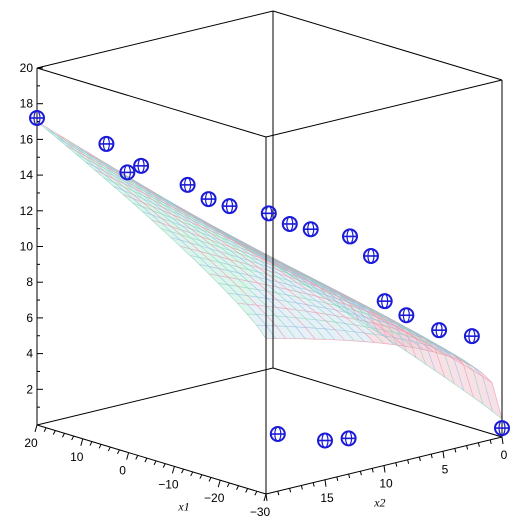  What do you see at coordinates (27, 68) in the screenshot?
I see `z-tick-label: 20` at bounding box center [27, 68].